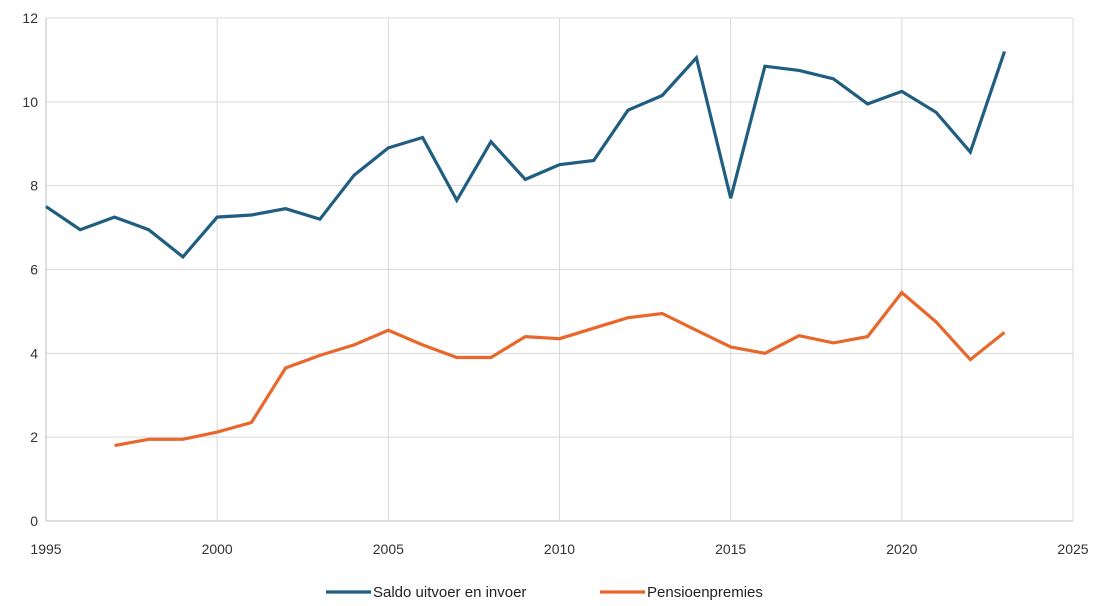 The height and width of the screenshot is (606, 1102). Describe the element at coordinates (45, 549) in the screenshot. I see `x-tick-label: 1995` at that location.